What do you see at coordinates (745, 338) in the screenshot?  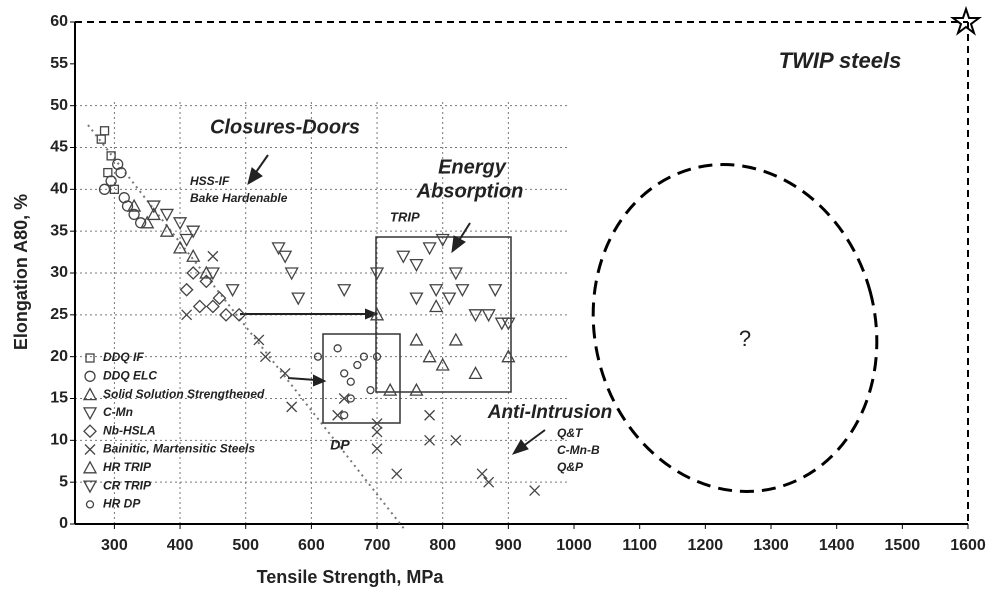 I see `annotation: ?` at bounding box center [745, 338].